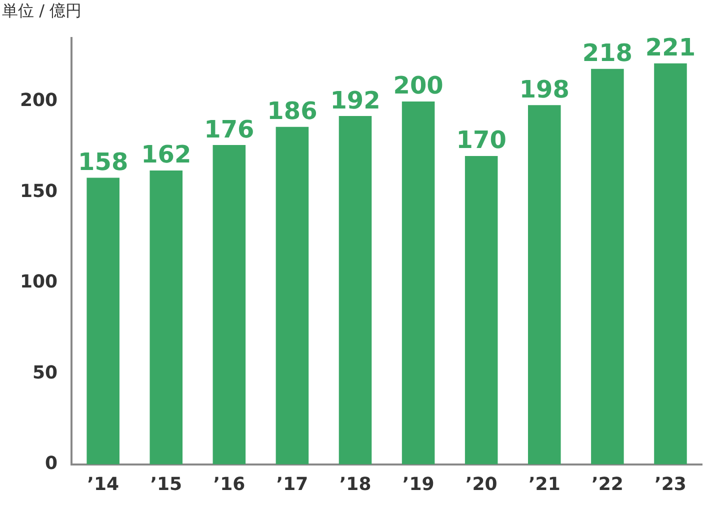 This screenshot has width=704, height=506. Describe the element at coordinates (51, 463) in the screenshot. I see `y-tick-label: 0` at that location.